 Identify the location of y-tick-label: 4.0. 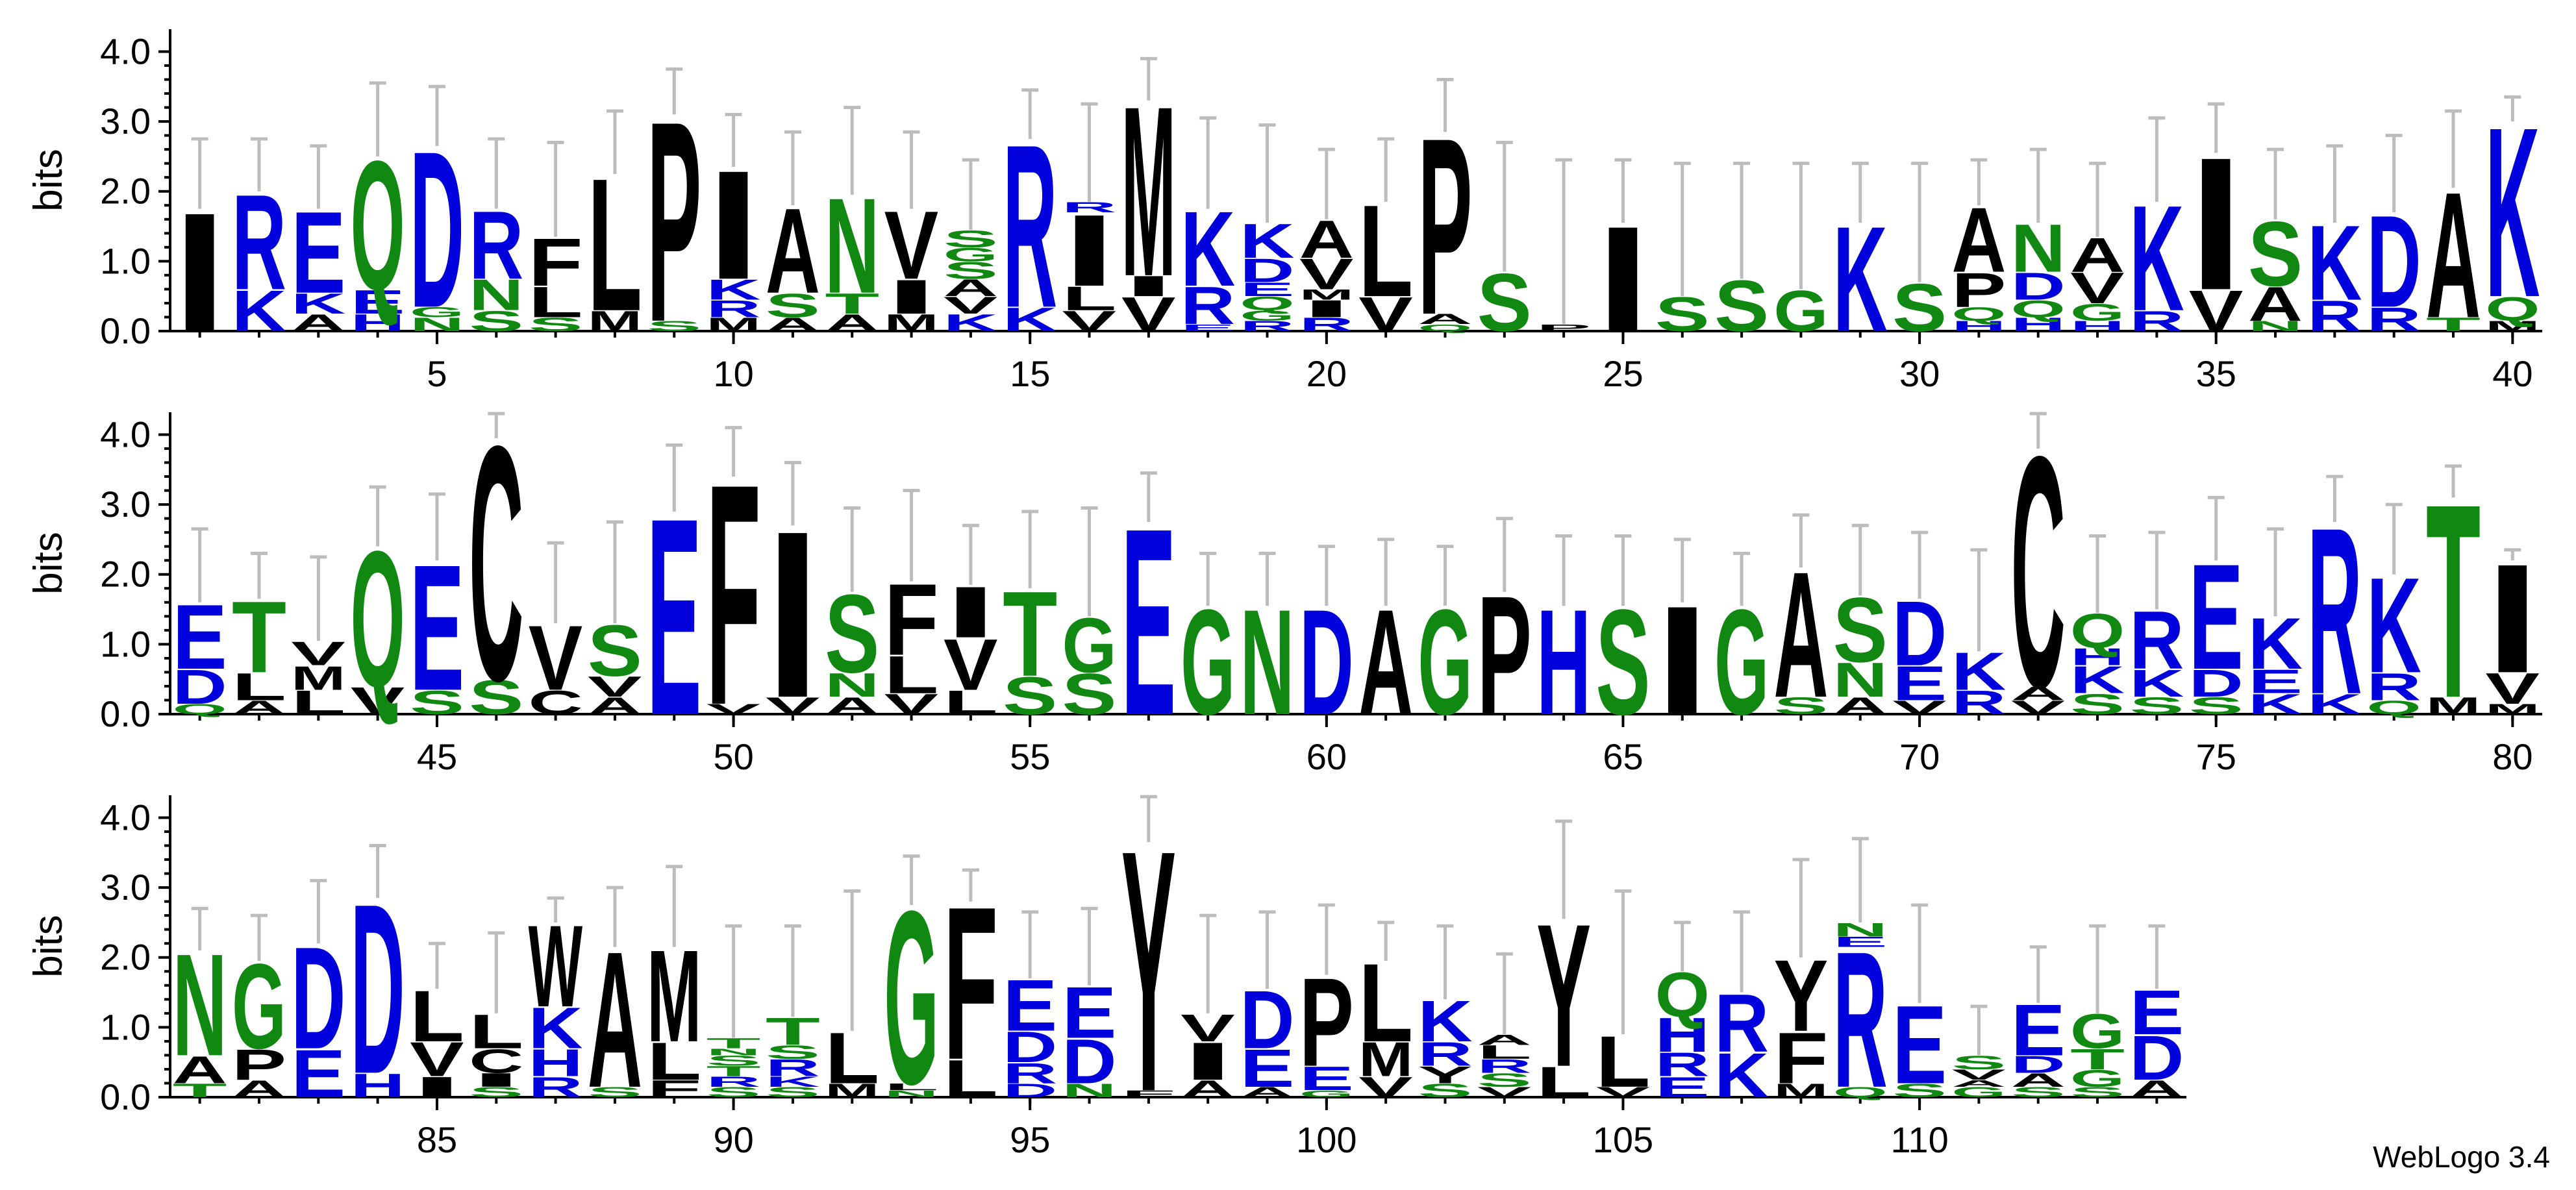
(125, 434).